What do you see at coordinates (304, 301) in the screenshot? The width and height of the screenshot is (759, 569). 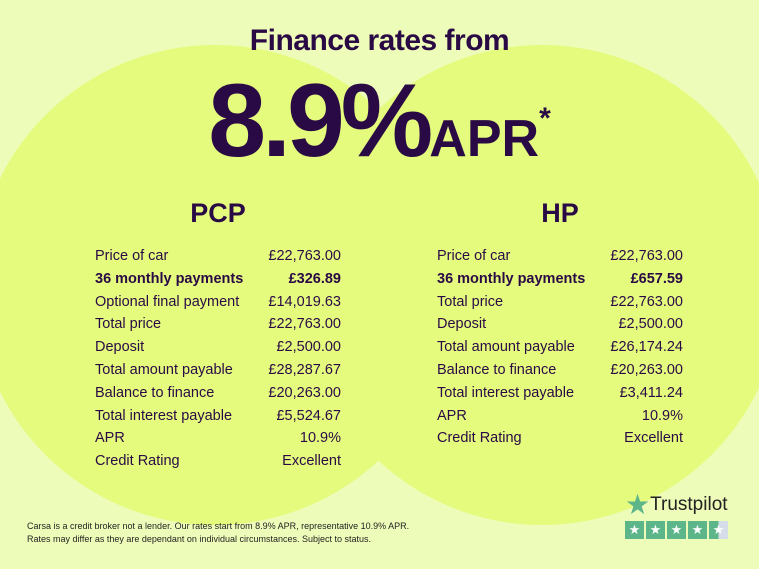 I see `row-value: £14,019.63` at bounding box center [304, 301].